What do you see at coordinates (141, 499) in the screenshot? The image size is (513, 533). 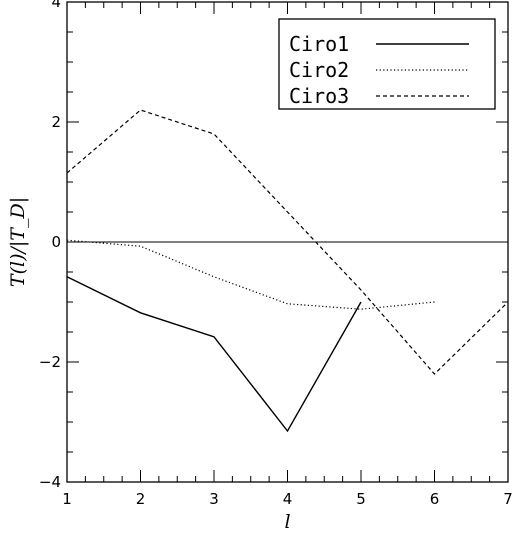 I see `x-tick-label: 2` at bounding box center [141, 499].